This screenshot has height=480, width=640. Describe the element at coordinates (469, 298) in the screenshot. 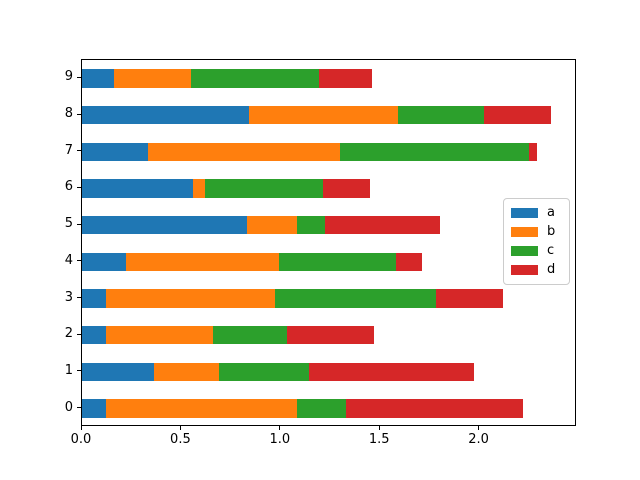

I see `bar-segment-d-cat3` at that location.